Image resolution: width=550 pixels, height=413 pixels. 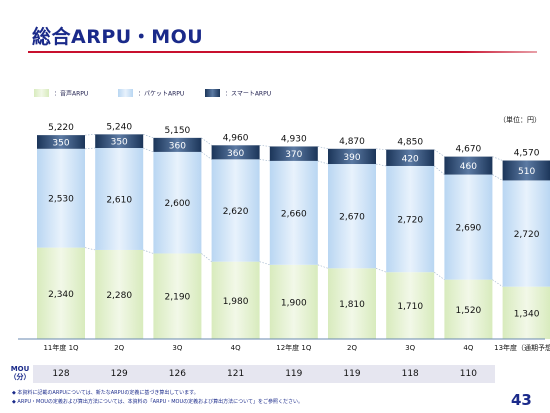 What do you see at coordinates (118, 37) in the screenshot?
I see `page-title: 総合ARPU・MOU` at bounding box center [118, 37].